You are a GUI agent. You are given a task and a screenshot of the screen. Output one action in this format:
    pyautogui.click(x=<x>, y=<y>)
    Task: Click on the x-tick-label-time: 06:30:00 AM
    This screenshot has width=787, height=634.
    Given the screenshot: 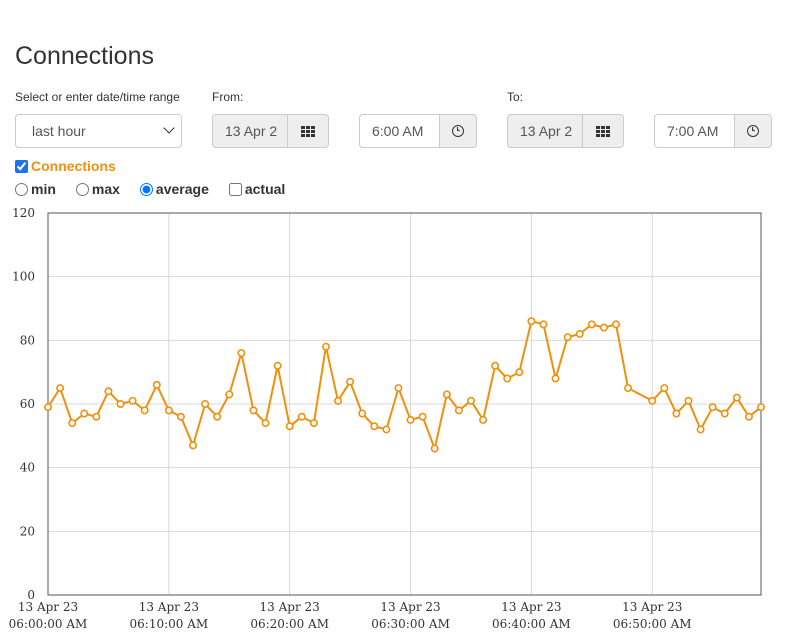 What is the action you would take?
    pyautogui.click(x=410, y=624)
    